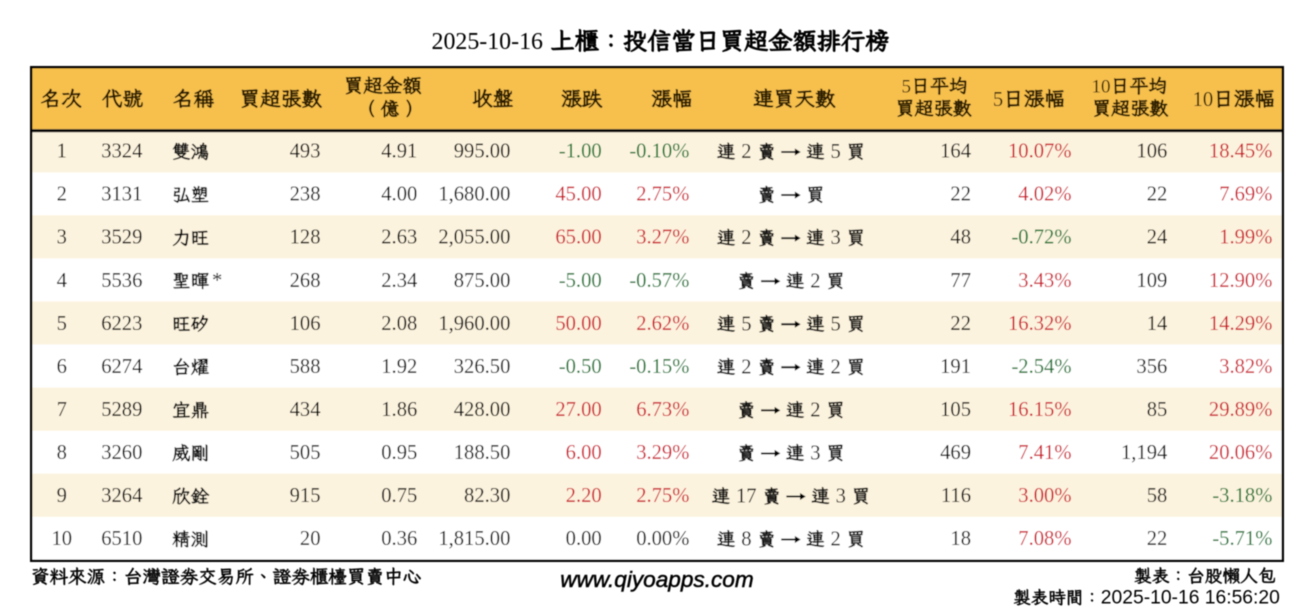  I want to click on svg-text: 58, so click(1157, 496).